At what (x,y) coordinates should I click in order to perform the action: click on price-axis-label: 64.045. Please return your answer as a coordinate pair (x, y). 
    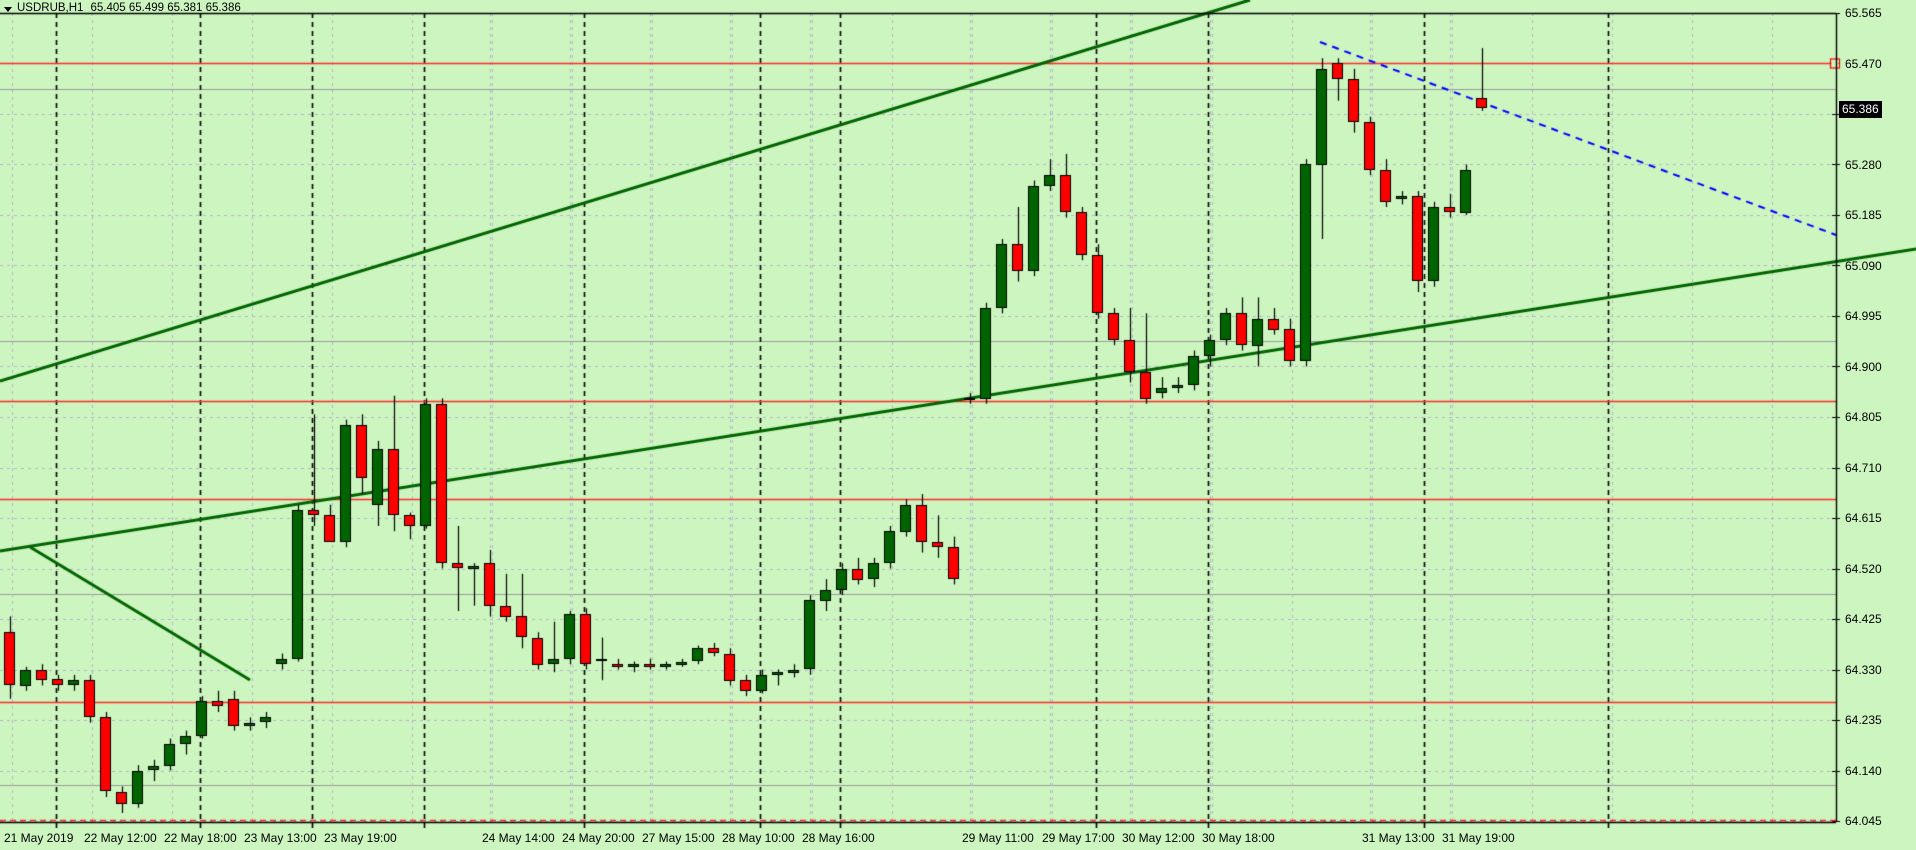
    Looking at the image, I should click on (1863, 821).